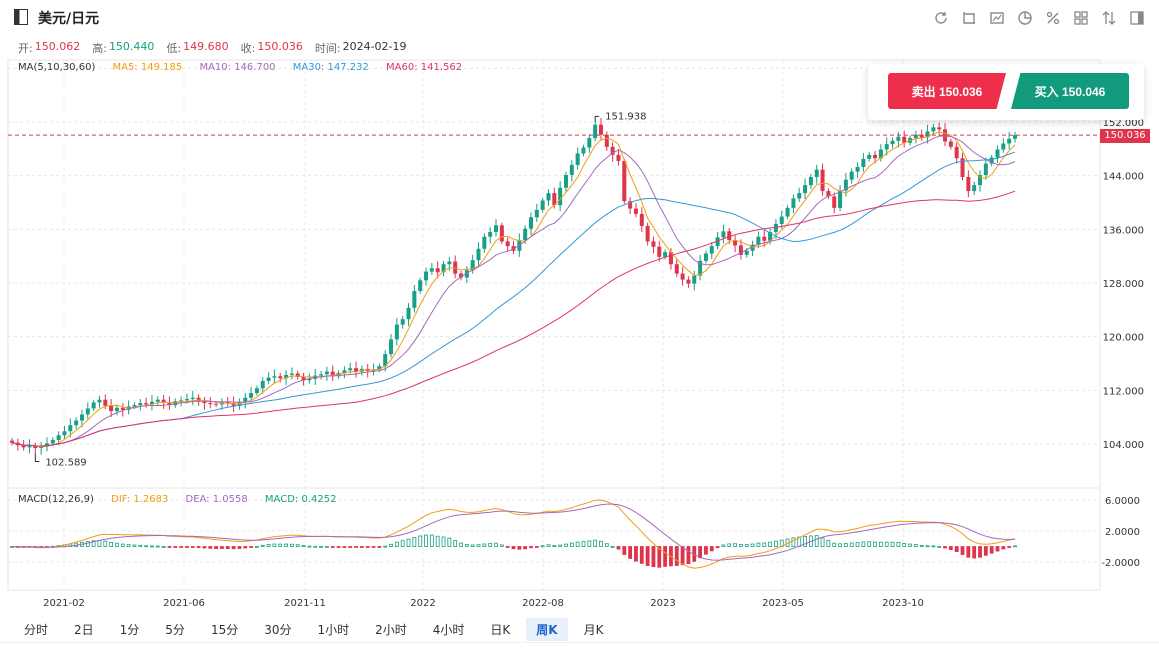  What do you see at coordinates (1109, 18) in the screenshot?
I see `sort-icon` at bounding box center [1109, 18].